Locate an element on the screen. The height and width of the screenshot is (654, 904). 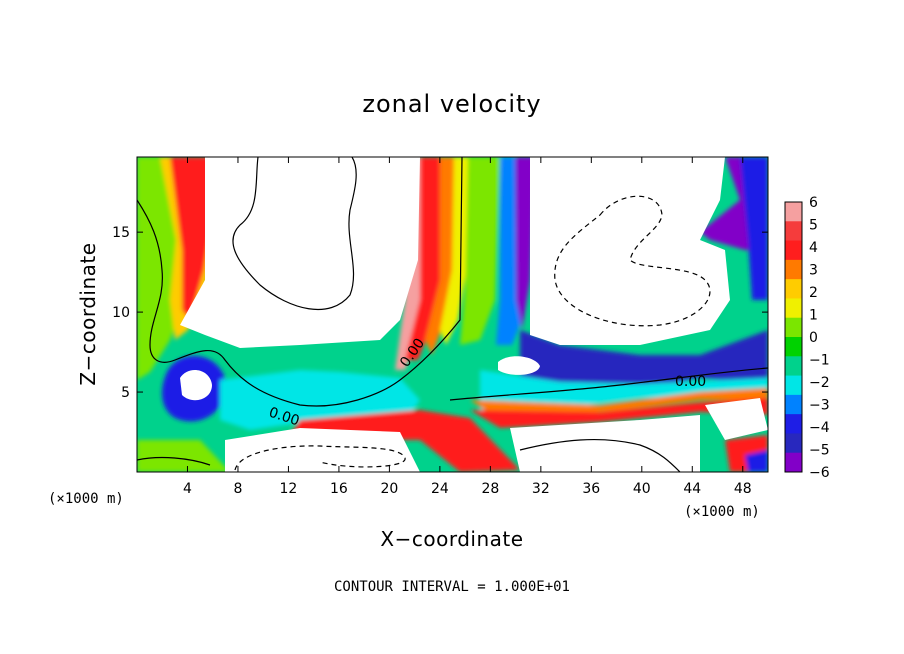
contour-zero-right is located at coordinates (608, 384).